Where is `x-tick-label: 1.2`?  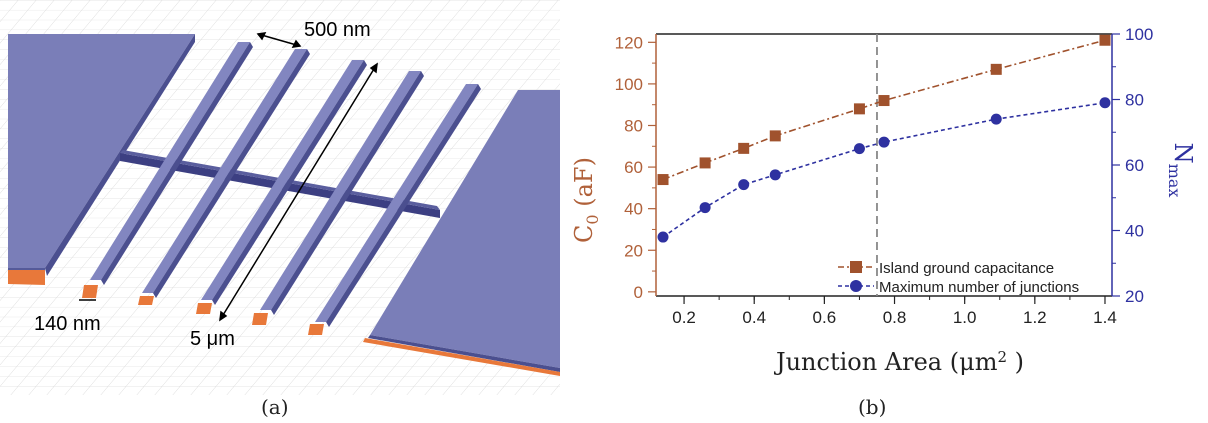
x-tick-label: 1.2 is located at coordinates (1035, 317).